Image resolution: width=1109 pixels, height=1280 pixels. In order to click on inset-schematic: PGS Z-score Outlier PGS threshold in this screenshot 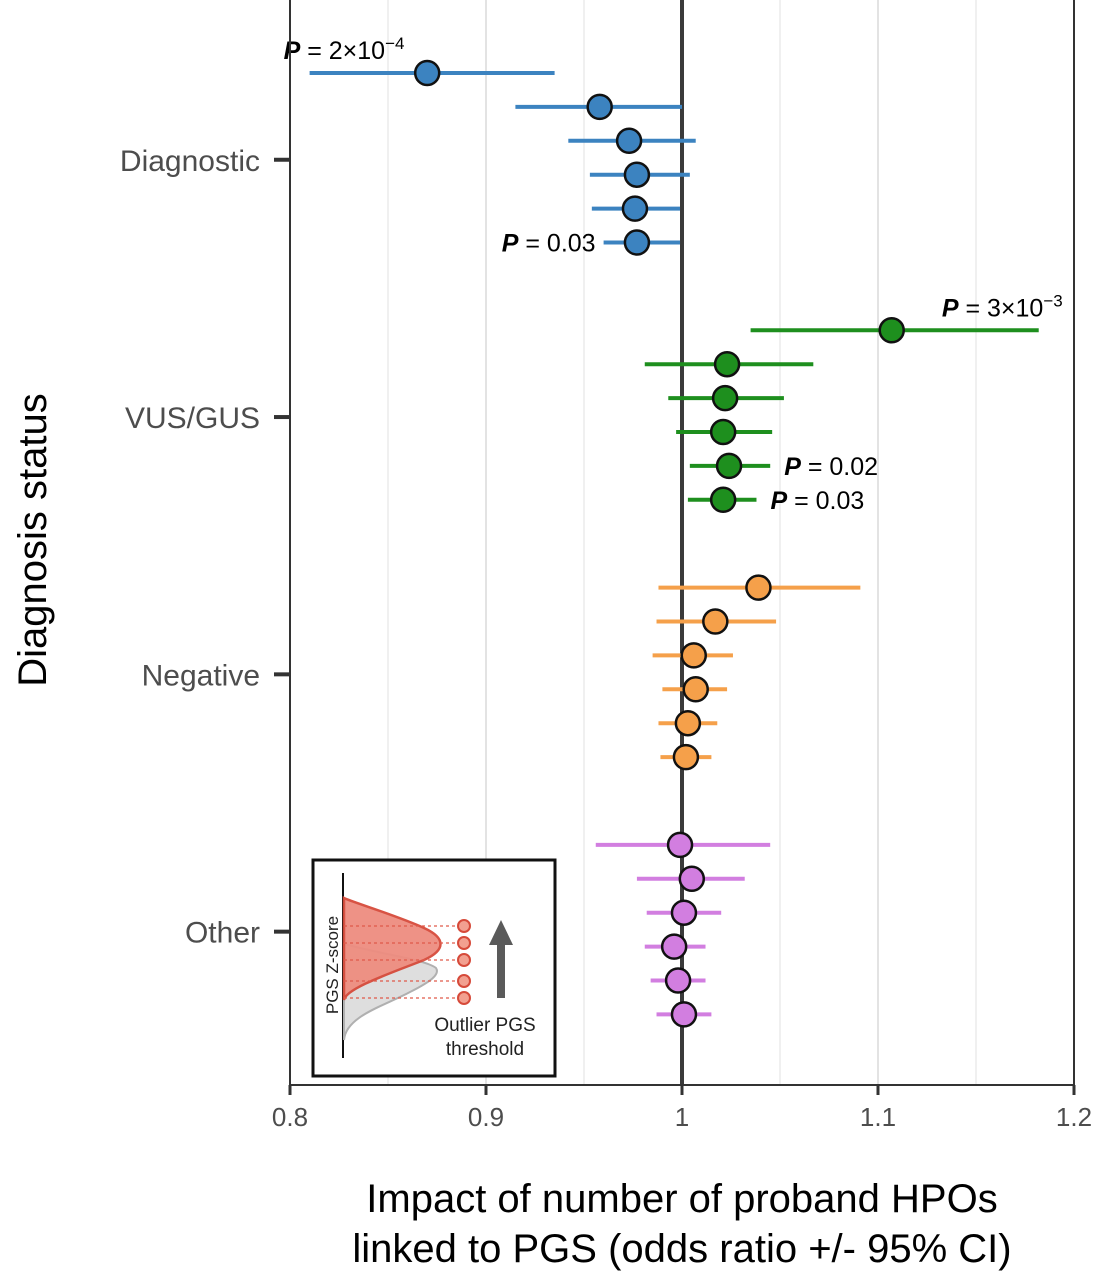, I will do `click(434, 968)`.